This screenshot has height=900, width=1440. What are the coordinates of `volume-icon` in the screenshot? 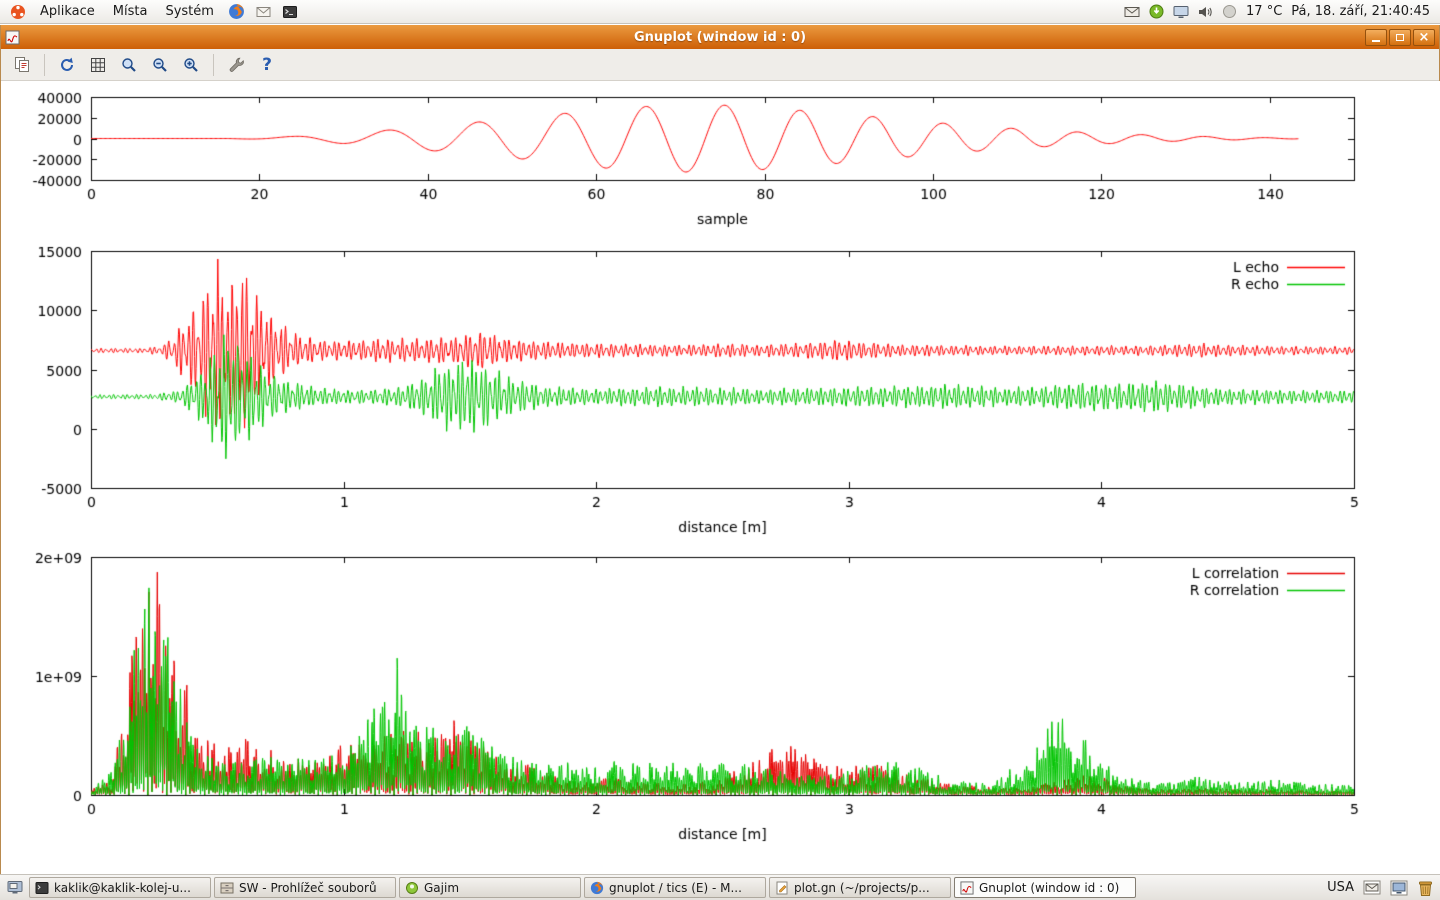 It's located at (1205, 12).